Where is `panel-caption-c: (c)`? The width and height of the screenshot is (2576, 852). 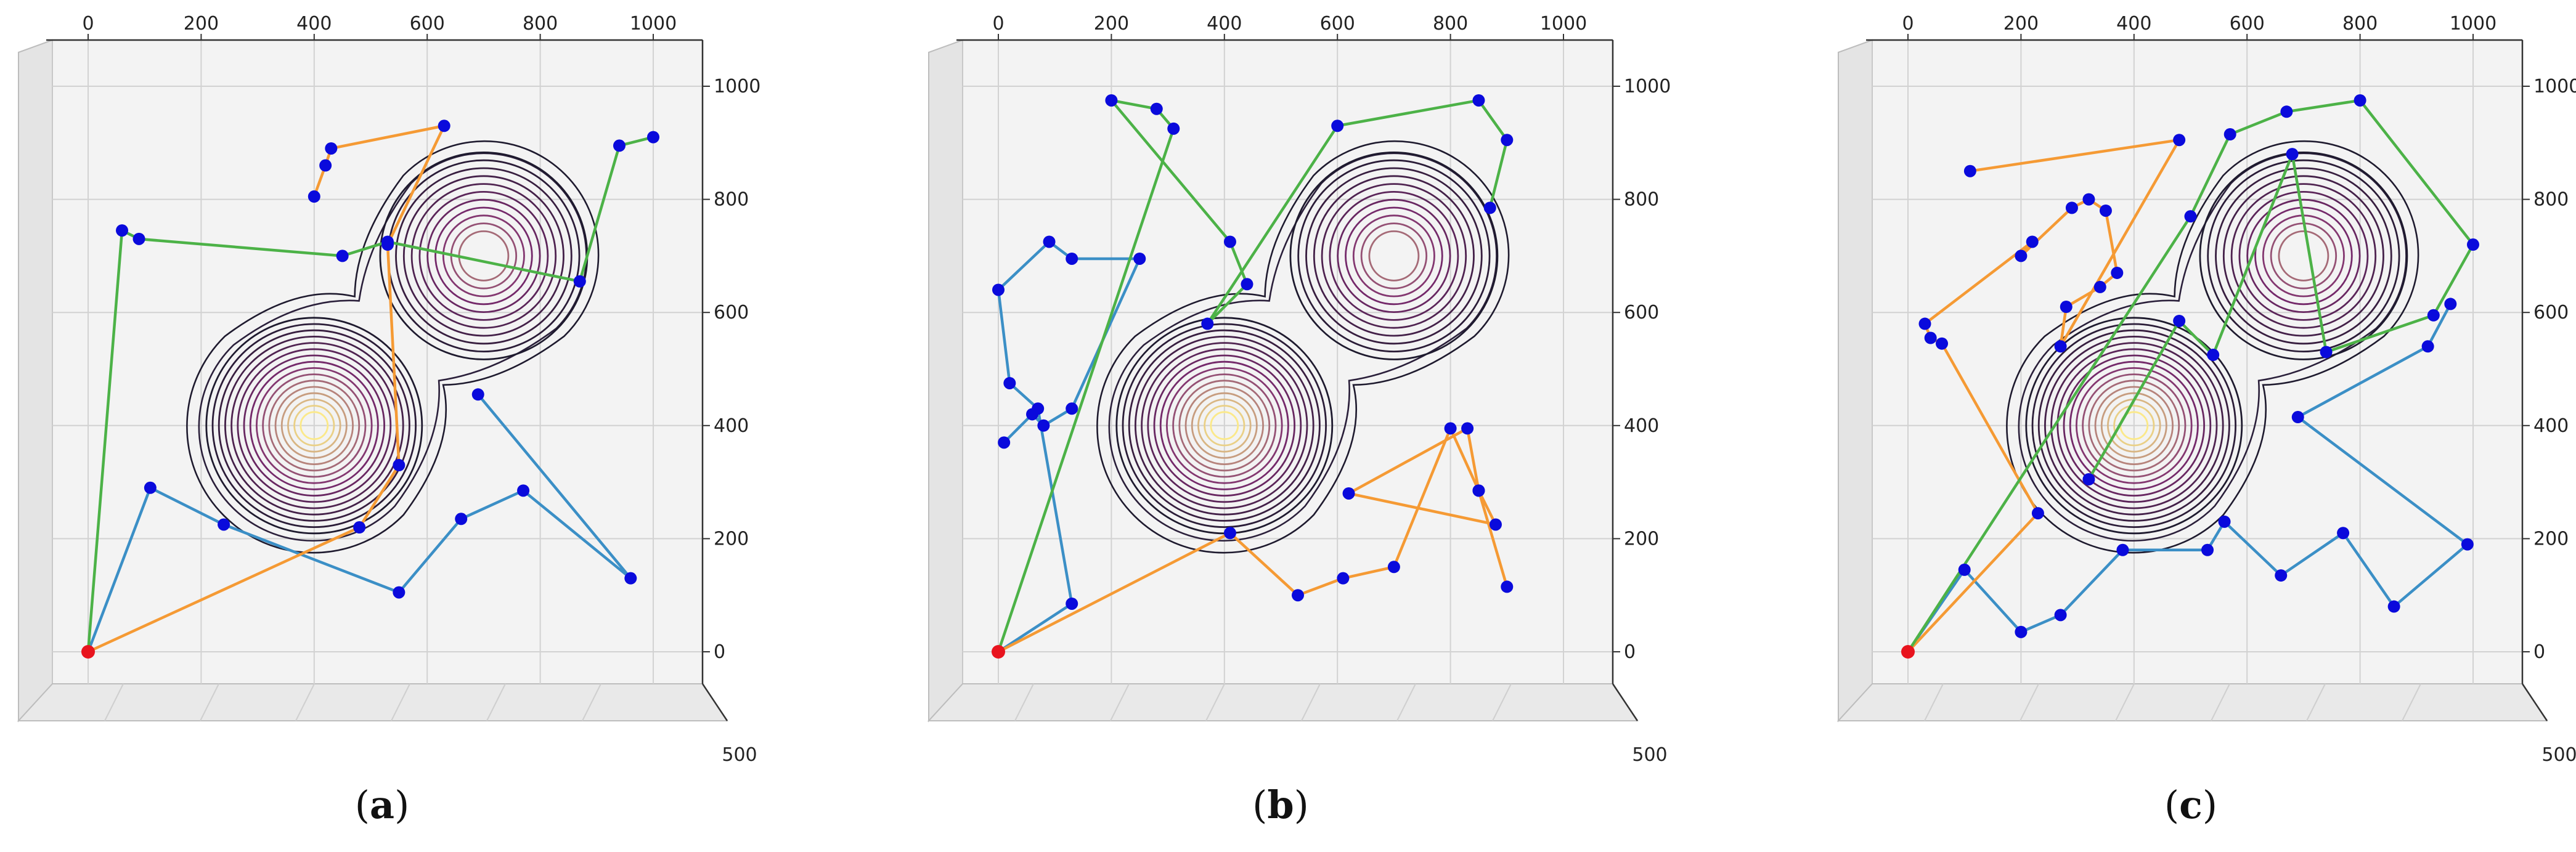 panel-caption-c: (c) is located at coordinates (2190, 805).